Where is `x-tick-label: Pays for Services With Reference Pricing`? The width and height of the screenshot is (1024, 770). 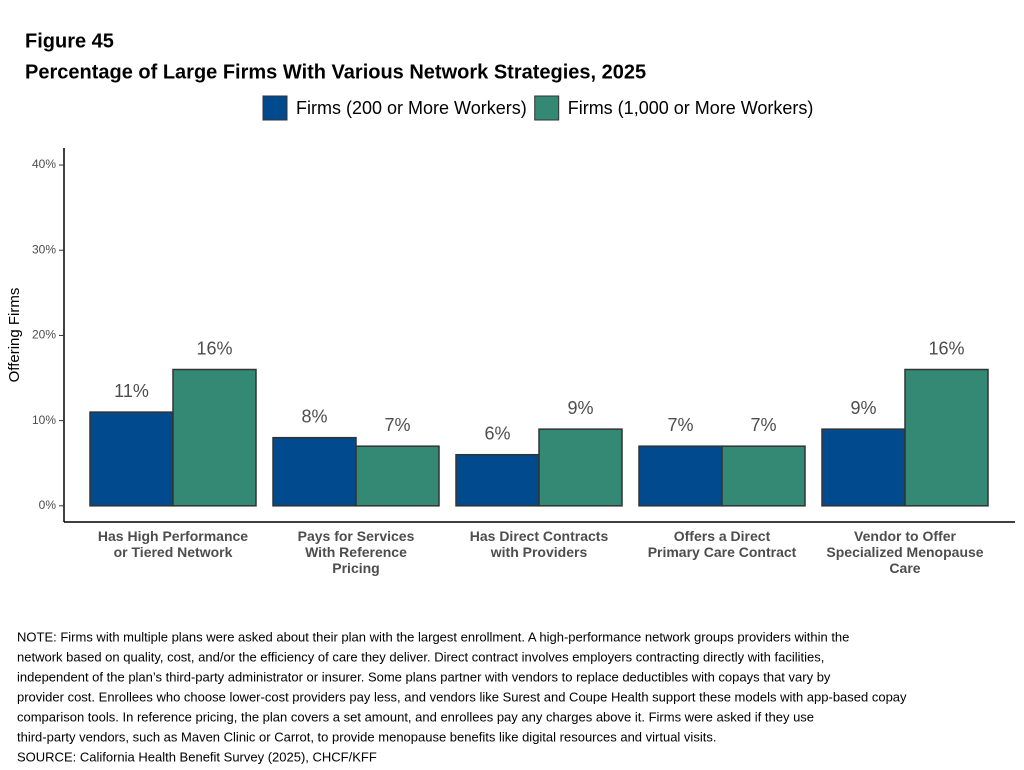
x-tick-label: Pays for Services With Reference Pricing is located at coordinates (356, 552).